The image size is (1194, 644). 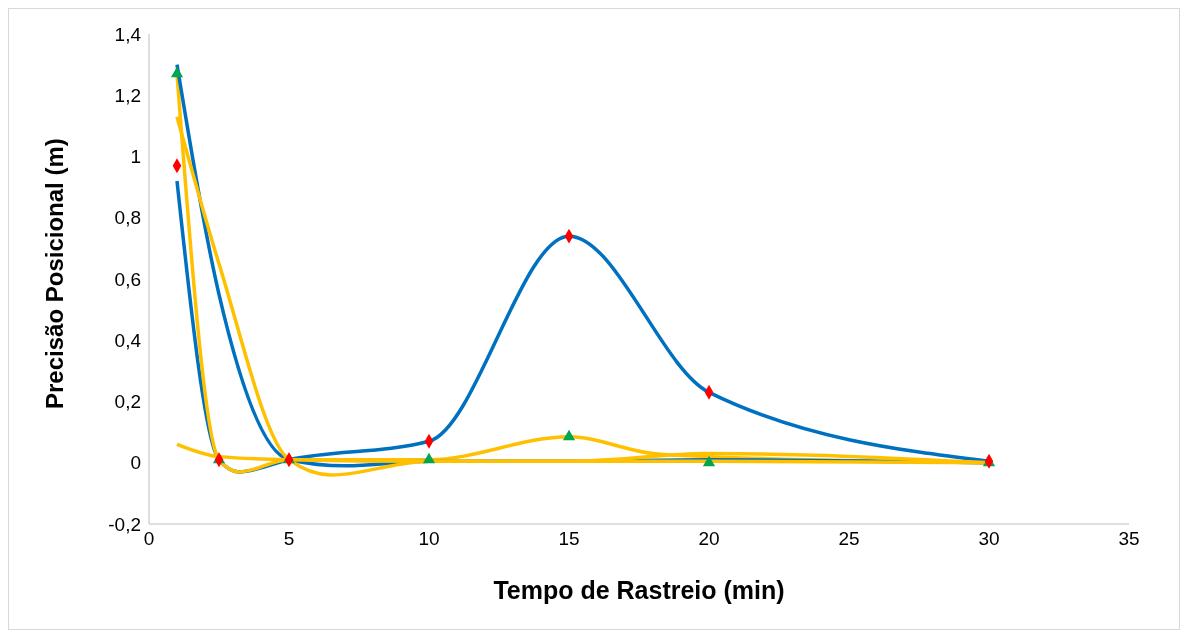 What do you see at coordinates (127, 402) in the screenshot?
I see `y-tick-label: 0,2` at bounding box center [127, 402].